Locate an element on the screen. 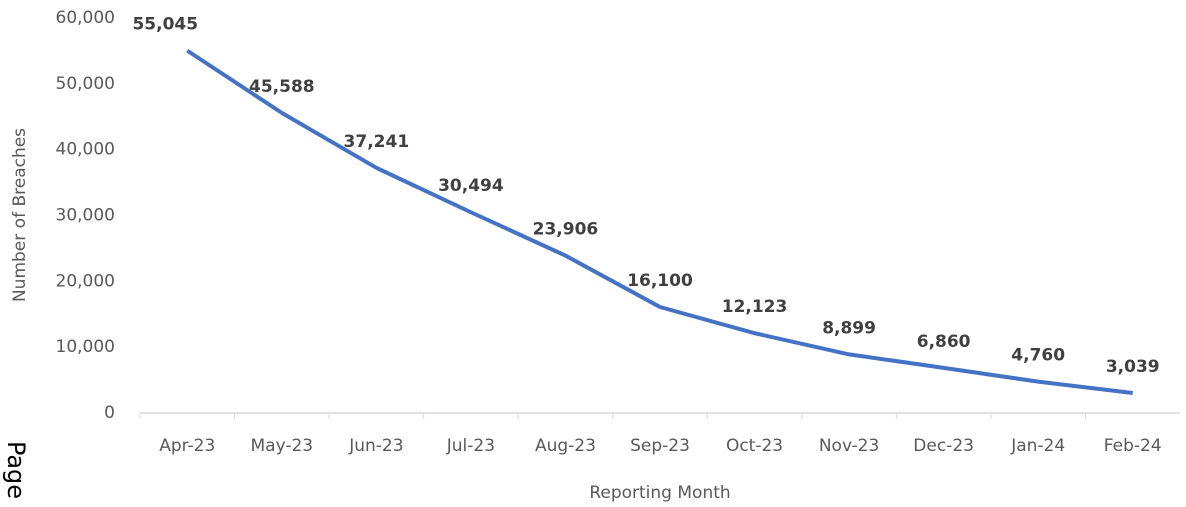  x-tick-label: Feb-24 is located at coordinates (1133, 446).